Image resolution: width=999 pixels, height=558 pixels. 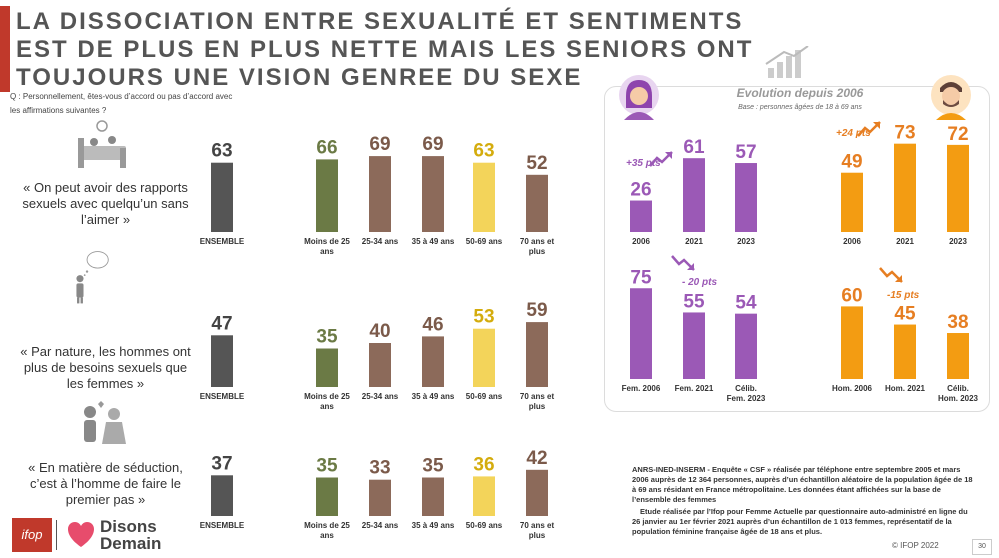 I want to click on value-label-2-6: 59, so click(x=536, y=310).